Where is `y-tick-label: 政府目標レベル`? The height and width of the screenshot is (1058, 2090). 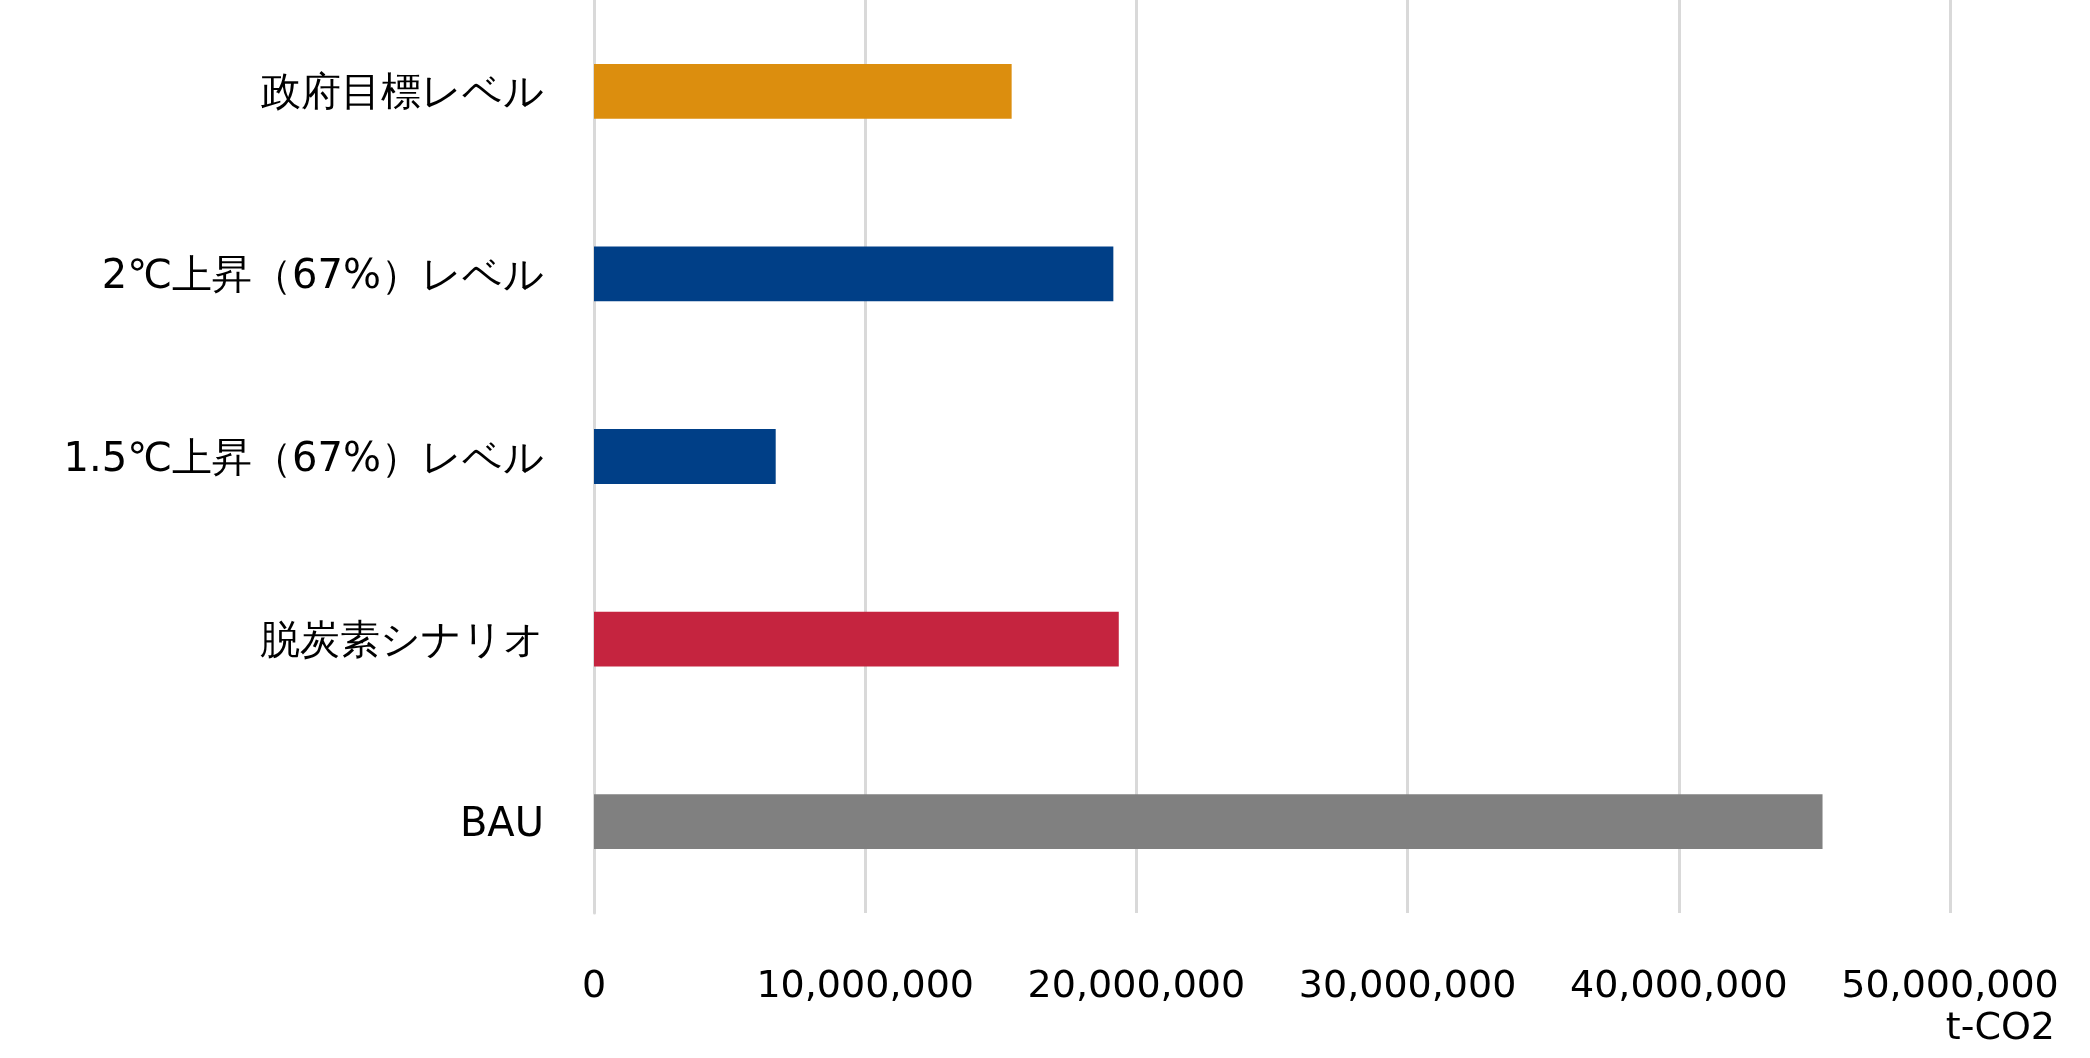
y-tick-label: 政府目標レベル is located at coordinates (402, 91).